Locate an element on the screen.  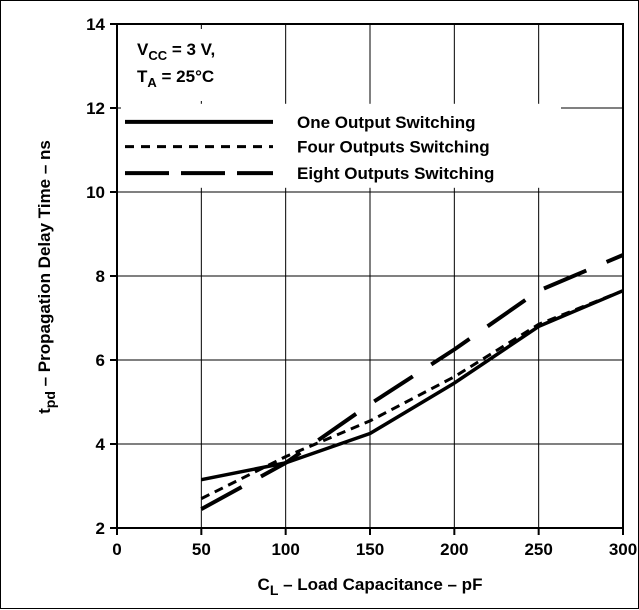
x-tick-label-300: 300 is located at coordinates (623, 549).